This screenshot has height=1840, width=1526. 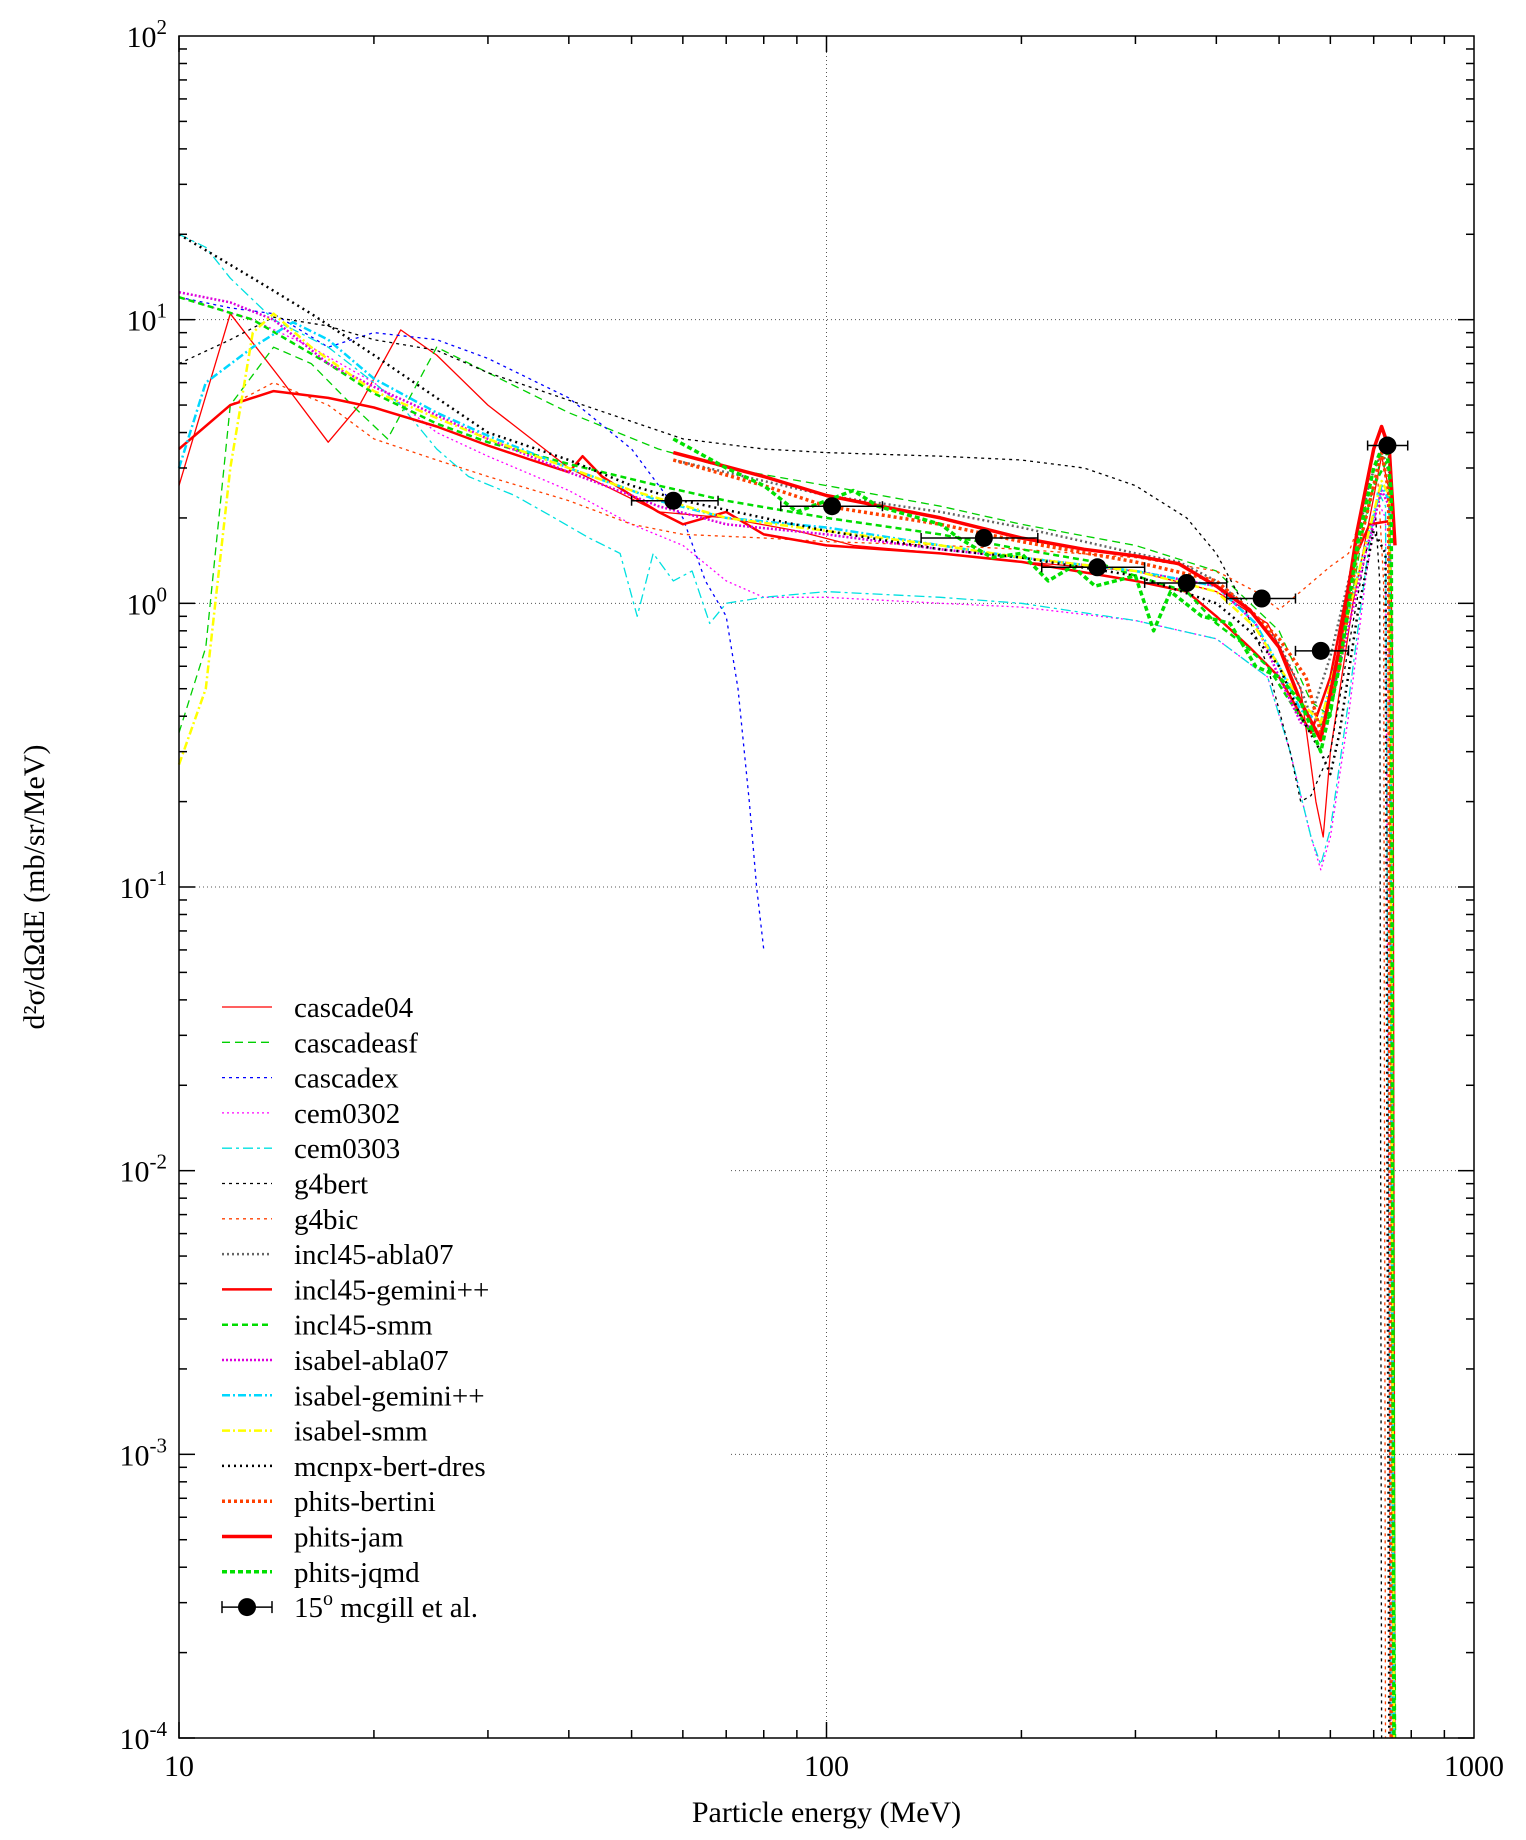 I want to click on y-tick-label: 10⁻¹, so click(x=144, y=885).